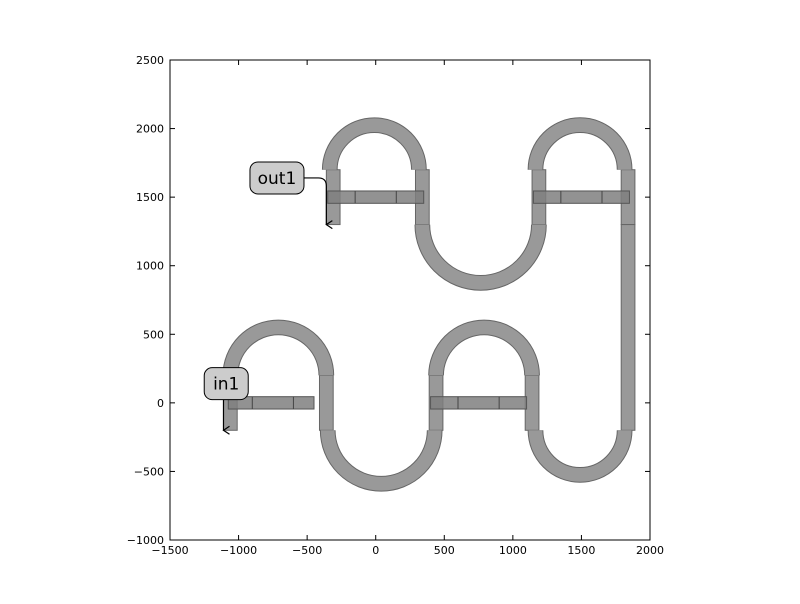 Image resolution: width=800 pixels, height=604 pixels. What do you see at coordinates (150, 129) in the screenshot?
I see `y-tick-label: 2000` at bounding box center [150, 129].